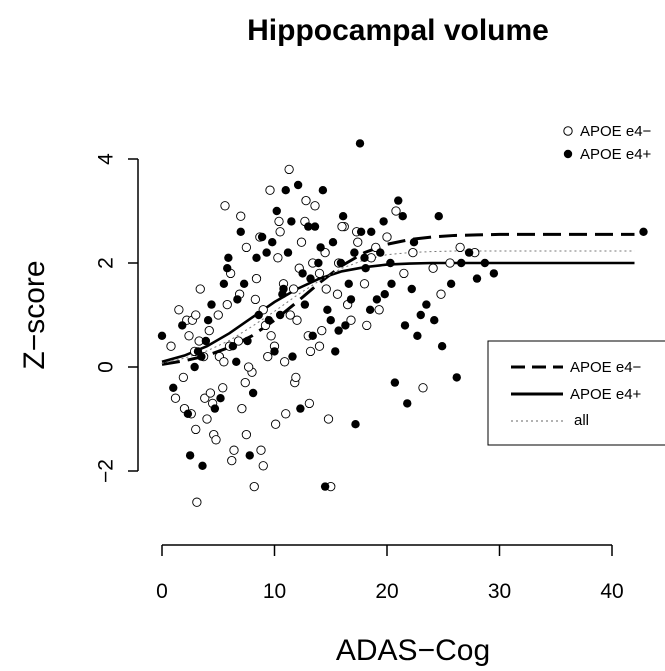  I want to click on y-axis-label: Z−score, so click(34, 314).